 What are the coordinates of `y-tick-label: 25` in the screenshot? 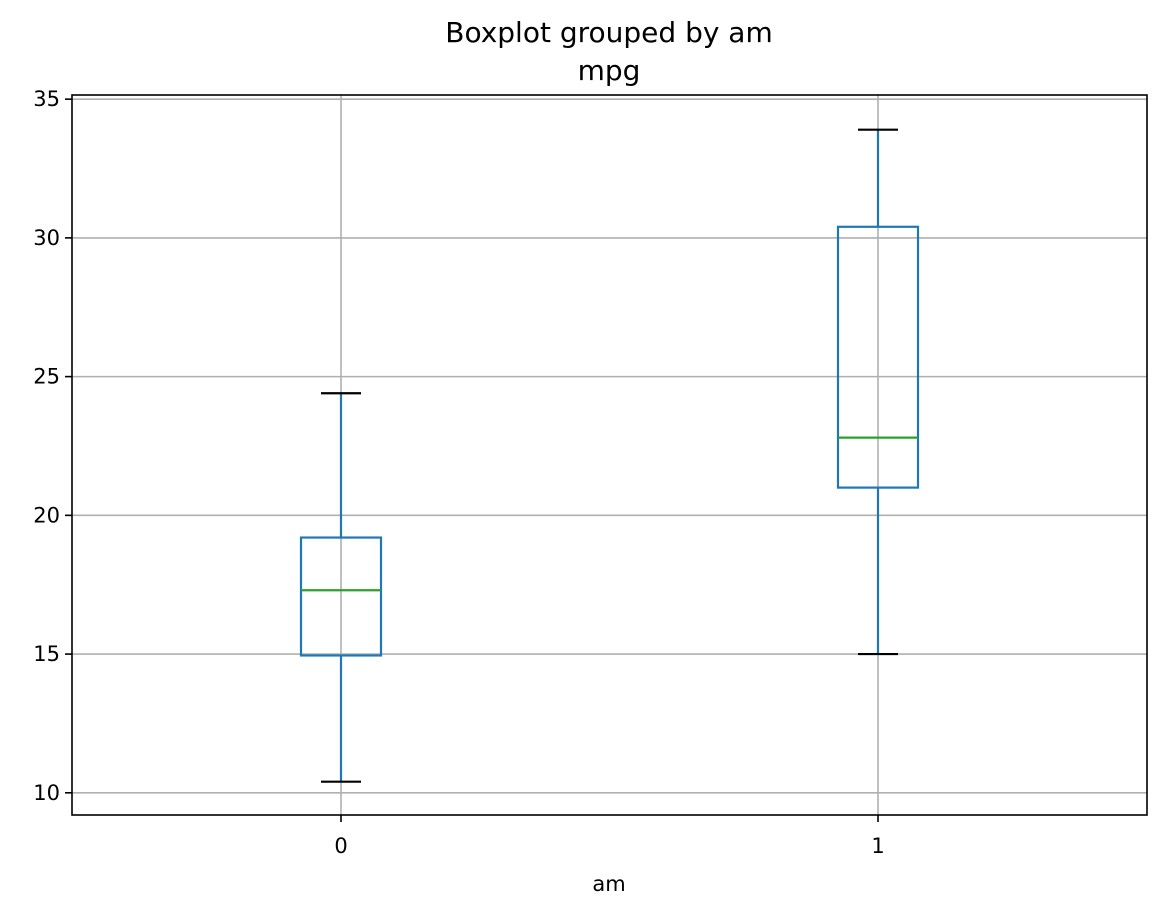 It's located at (46, 377).